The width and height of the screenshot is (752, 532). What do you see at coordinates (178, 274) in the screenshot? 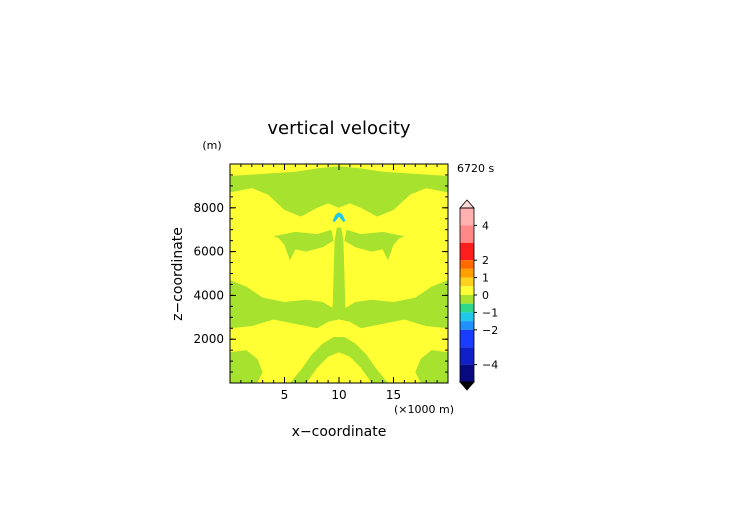
I see `y-axis-label: z−coordinate` at bounding box center [178, 274].